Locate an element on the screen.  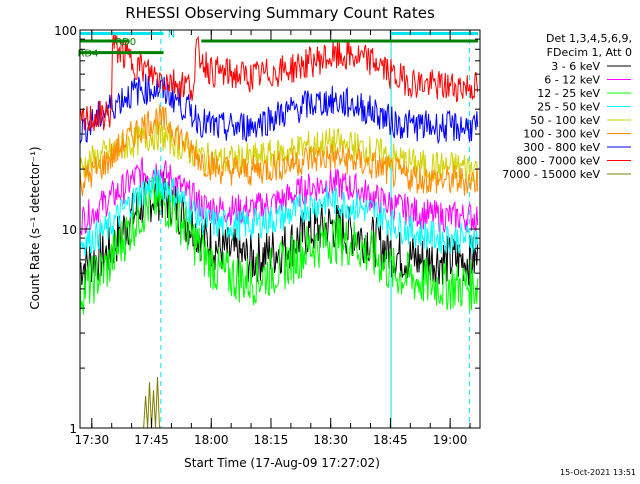
flag-bar-label-2: RD4 is located at coordinates (87, 54).